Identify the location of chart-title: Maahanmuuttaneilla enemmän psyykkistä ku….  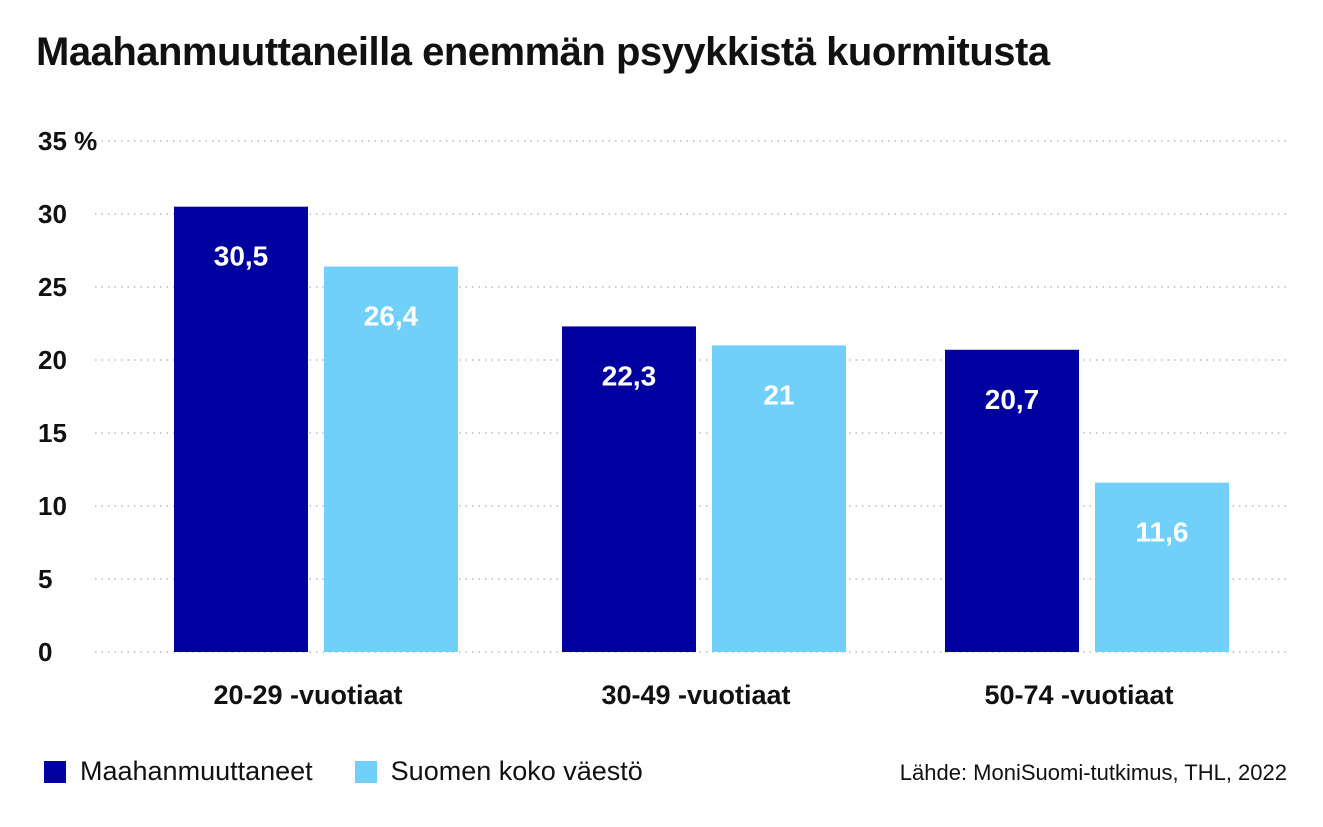
(543, 52).